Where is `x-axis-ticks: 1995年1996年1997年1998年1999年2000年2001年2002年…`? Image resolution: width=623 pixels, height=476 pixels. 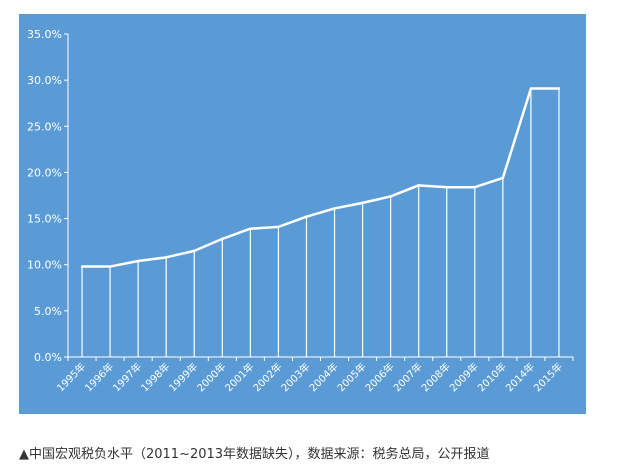 x-axis-ticks: 1995年1996年1997年1998年1999年2000年2001年2002年… is located at coordinates (314, 375).